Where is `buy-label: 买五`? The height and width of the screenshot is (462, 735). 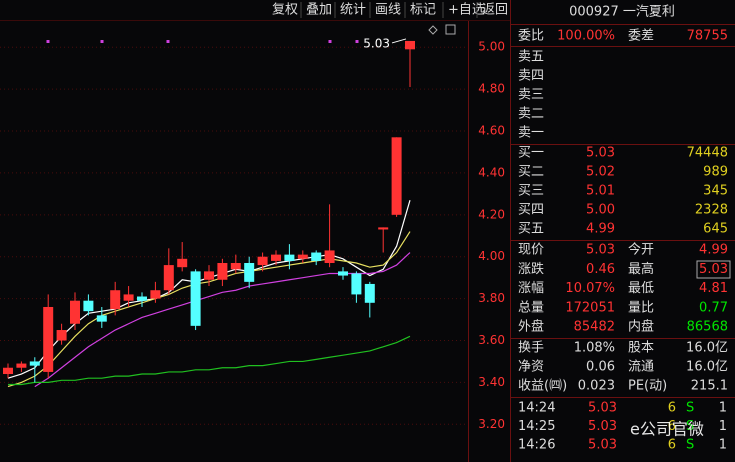
buy-label: 买五 is located at coordinates (531, 229).